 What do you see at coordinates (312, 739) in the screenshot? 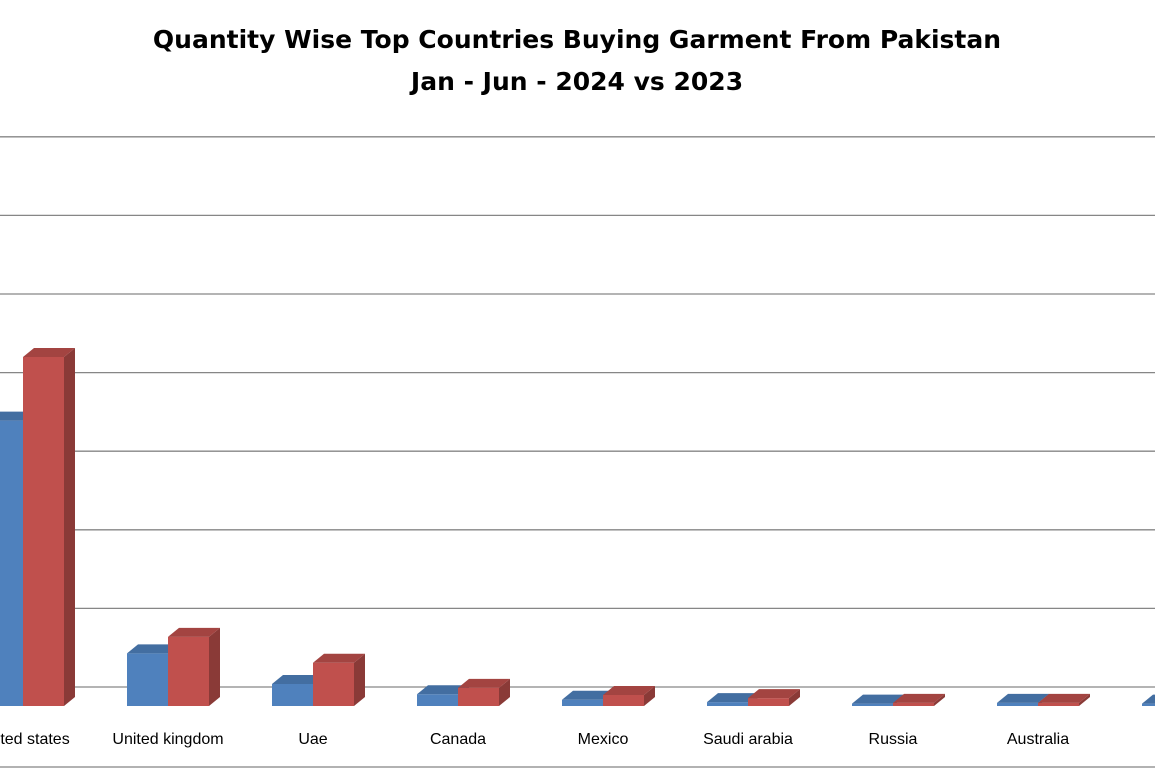
I see `x-tick-label: Uae` at bounding box center [312, 739].